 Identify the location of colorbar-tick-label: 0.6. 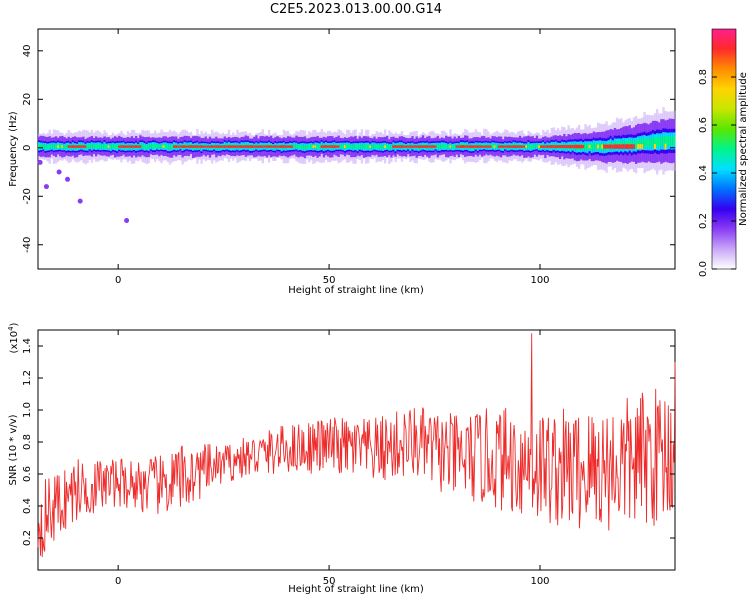
(703, 125).